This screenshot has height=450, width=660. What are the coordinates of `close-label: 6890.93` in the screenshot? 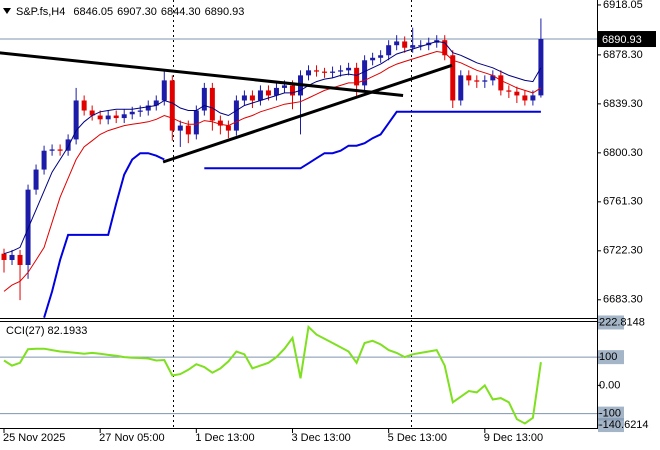 It's located at (225, 12).